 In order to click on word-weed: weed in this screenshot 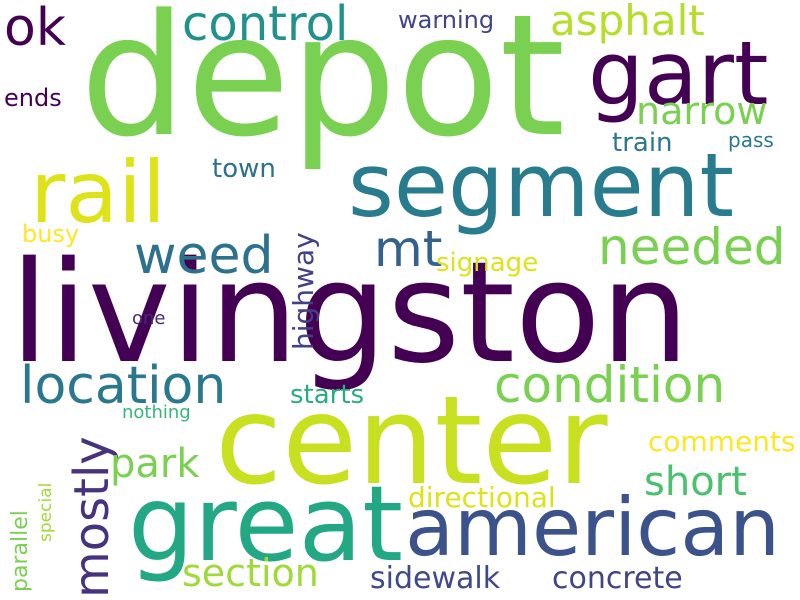, I will do `click(204, 256)`.